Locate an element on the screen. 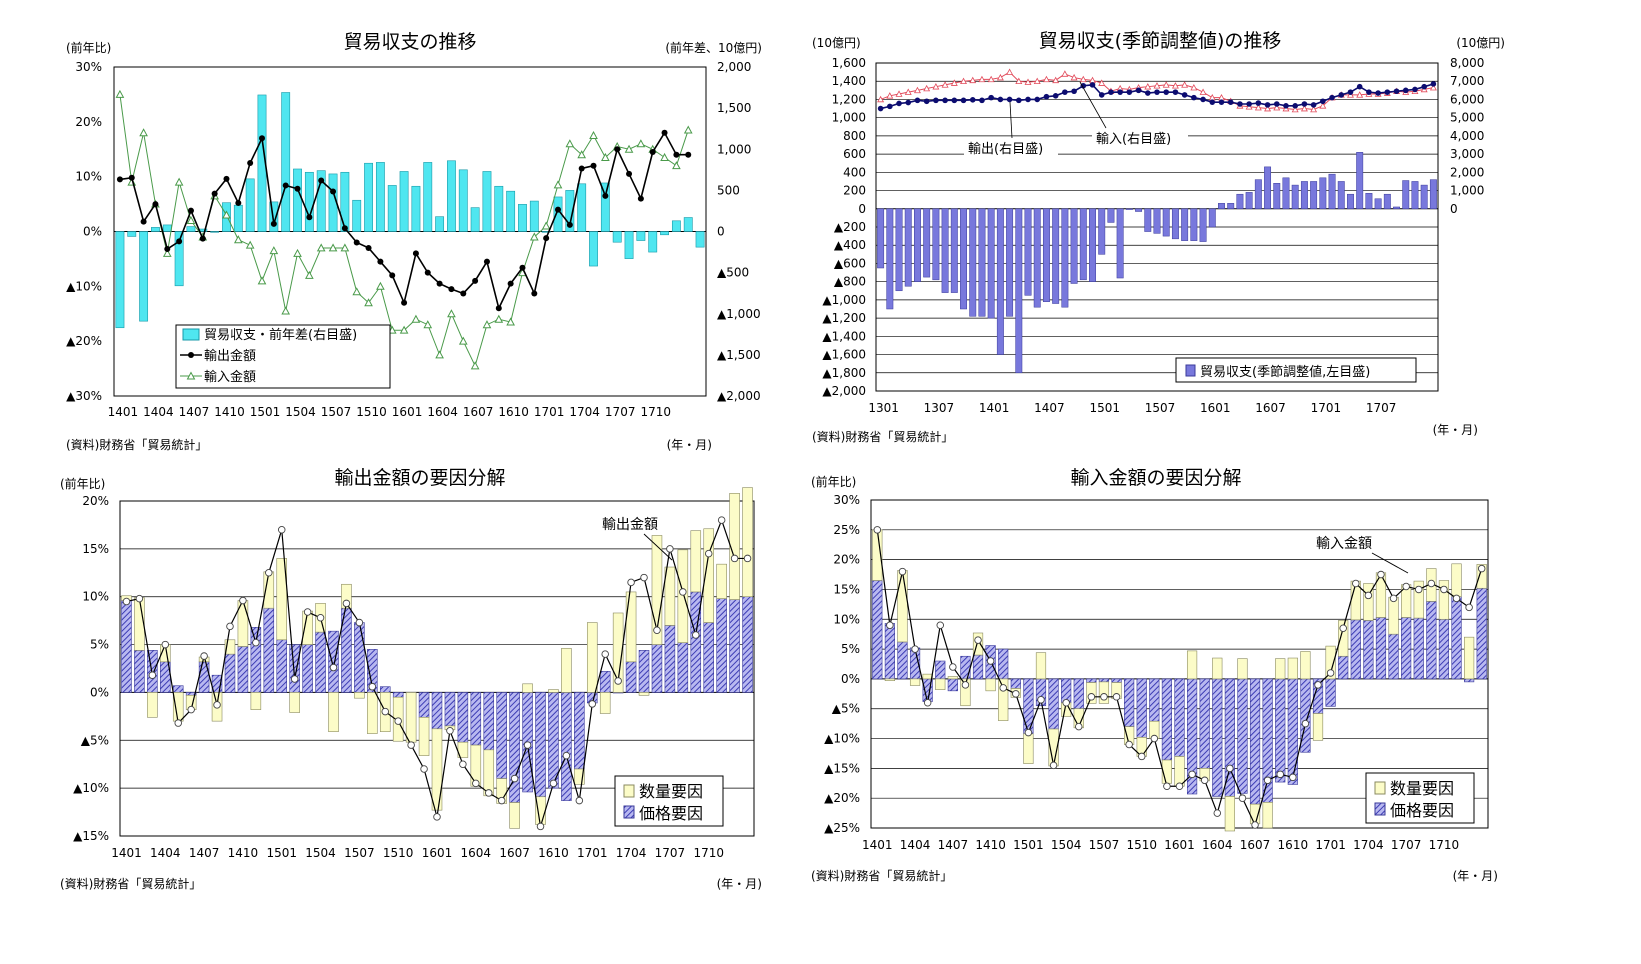 This screenshot has width=1641, height=964. x-tick-label: 1507 is located at coordinates (1104, 845).